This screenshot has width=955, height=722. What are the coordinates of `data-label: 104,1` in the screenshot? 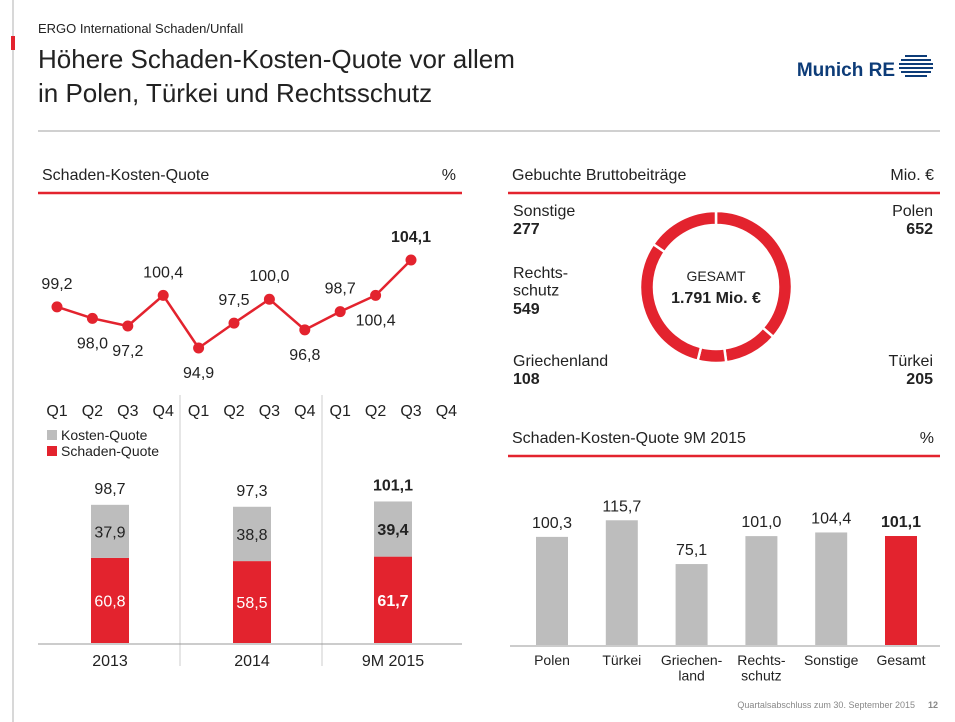 It's located at (411, 237).